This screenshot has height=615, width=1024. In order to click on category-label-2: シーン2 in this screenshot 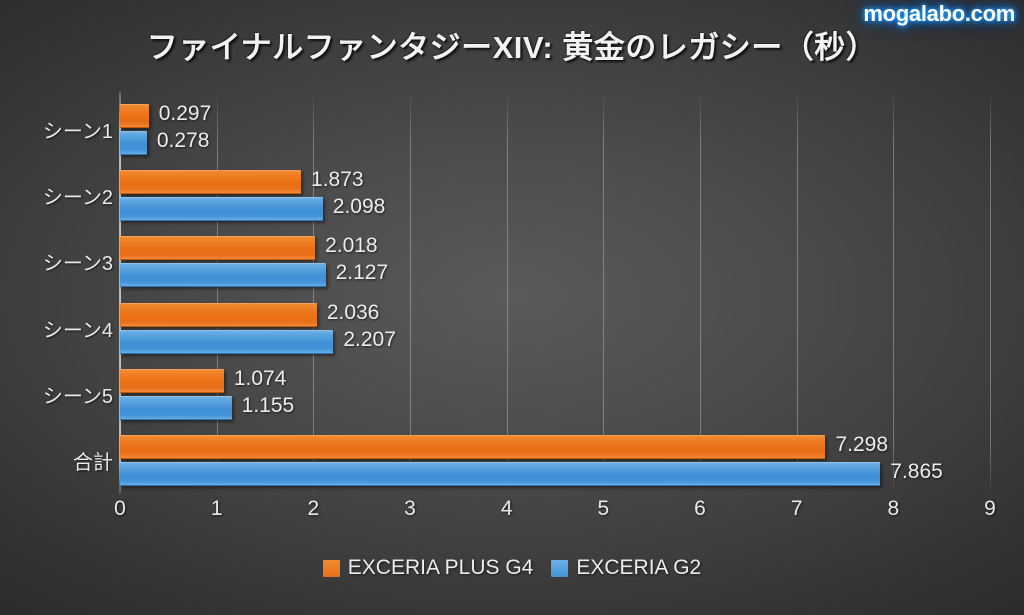, I will do `click(77, 198)`.